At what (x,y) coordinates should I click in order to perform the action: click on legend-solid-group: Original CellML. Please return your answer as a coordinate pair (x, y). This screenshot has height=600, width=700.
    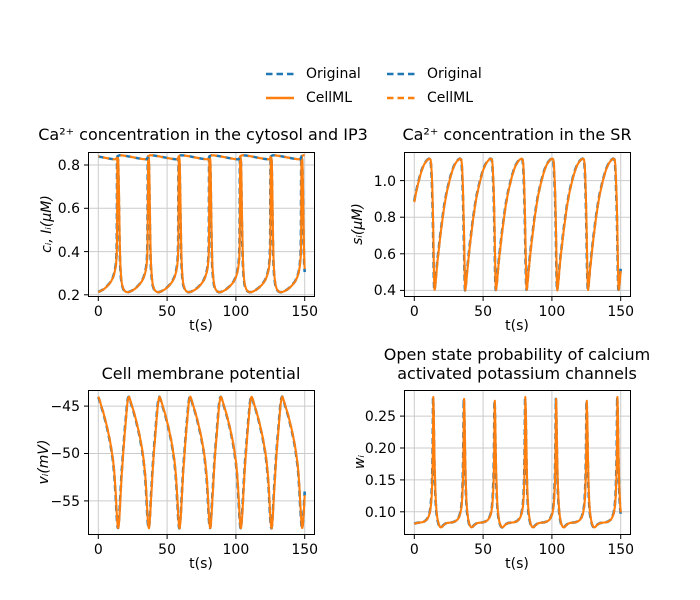
    Looking at the image, I should click on (313, 86).